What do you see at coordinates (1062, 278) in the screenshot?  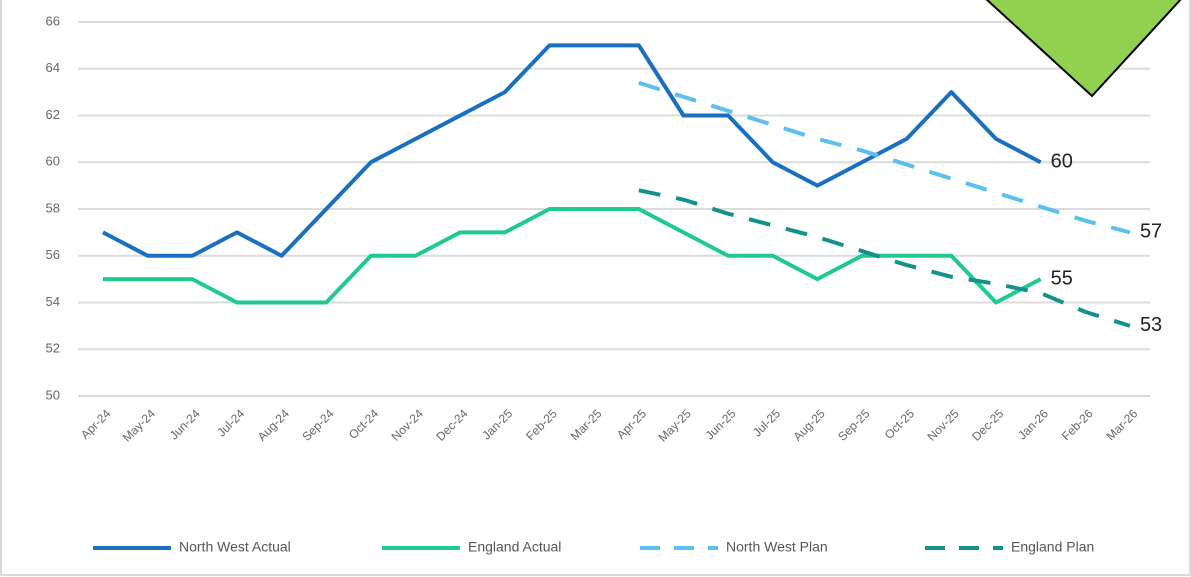 I see `end-value-label: 55` at bounding box center [1062, 278].